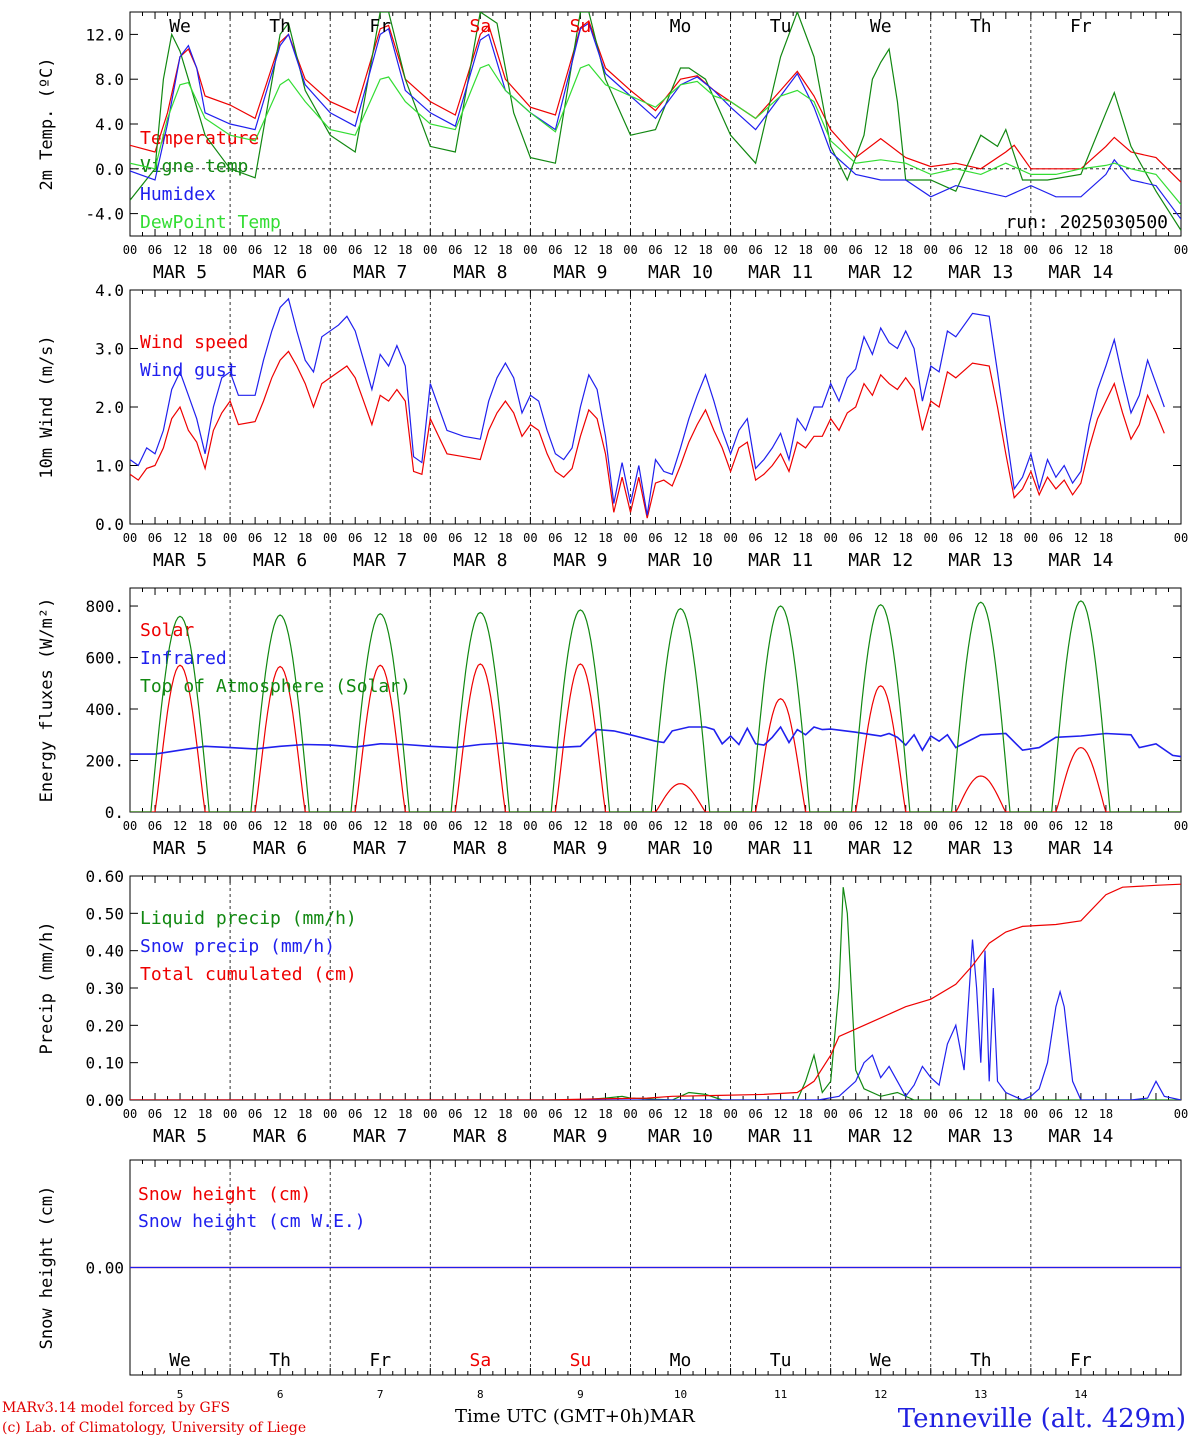 The image size is (1194, 1440). I want to click on date-label: MAR 14, so click(1080, 272).